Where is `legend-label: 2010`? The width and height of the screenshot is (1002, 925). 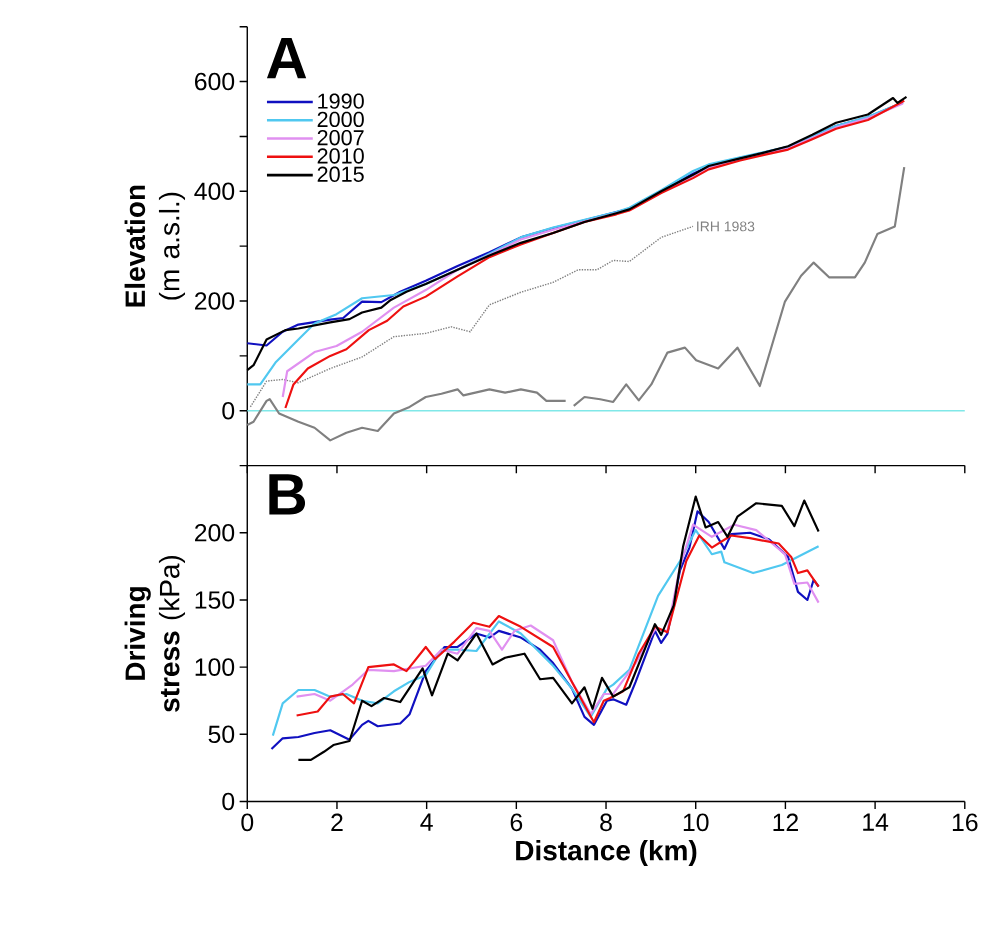
legend-label: 2010 is located at coordinates (340, 156).